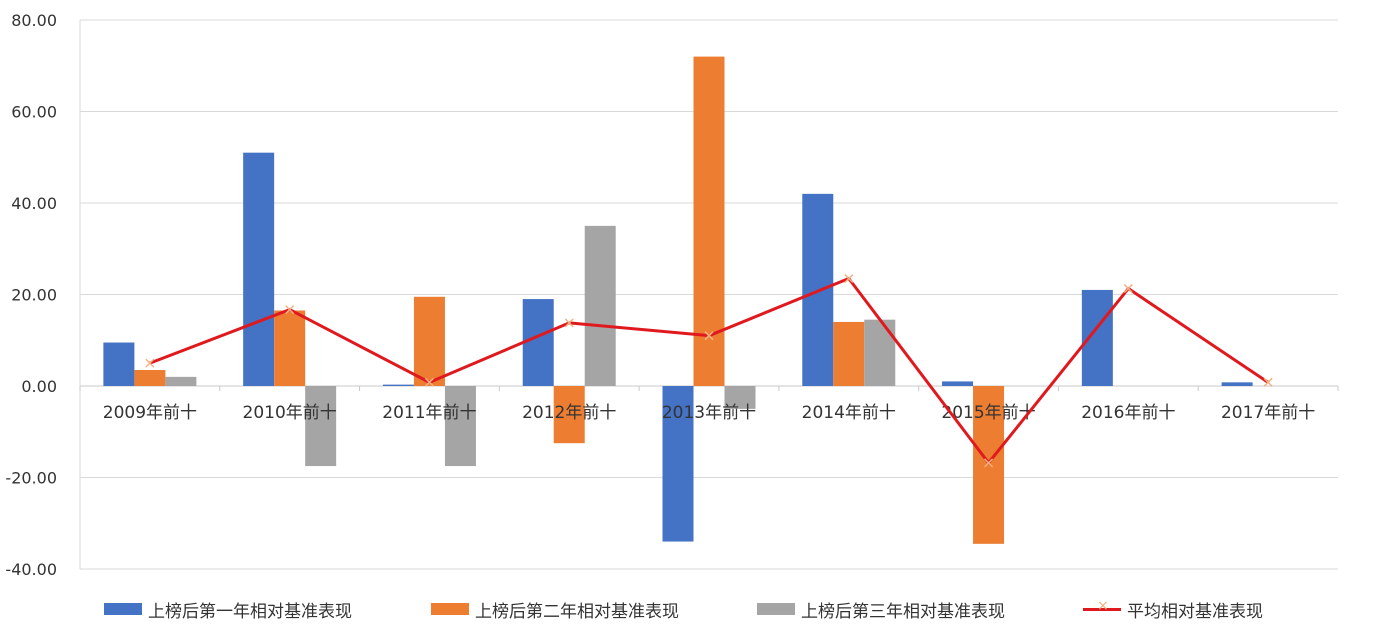 The image size is (1381, 634). What do you see at coordinates (577, 611) in the screenshot?
I see `legend-label-series-2: 上榜后第二年相对基准表现` at bounding box center [577, 611].